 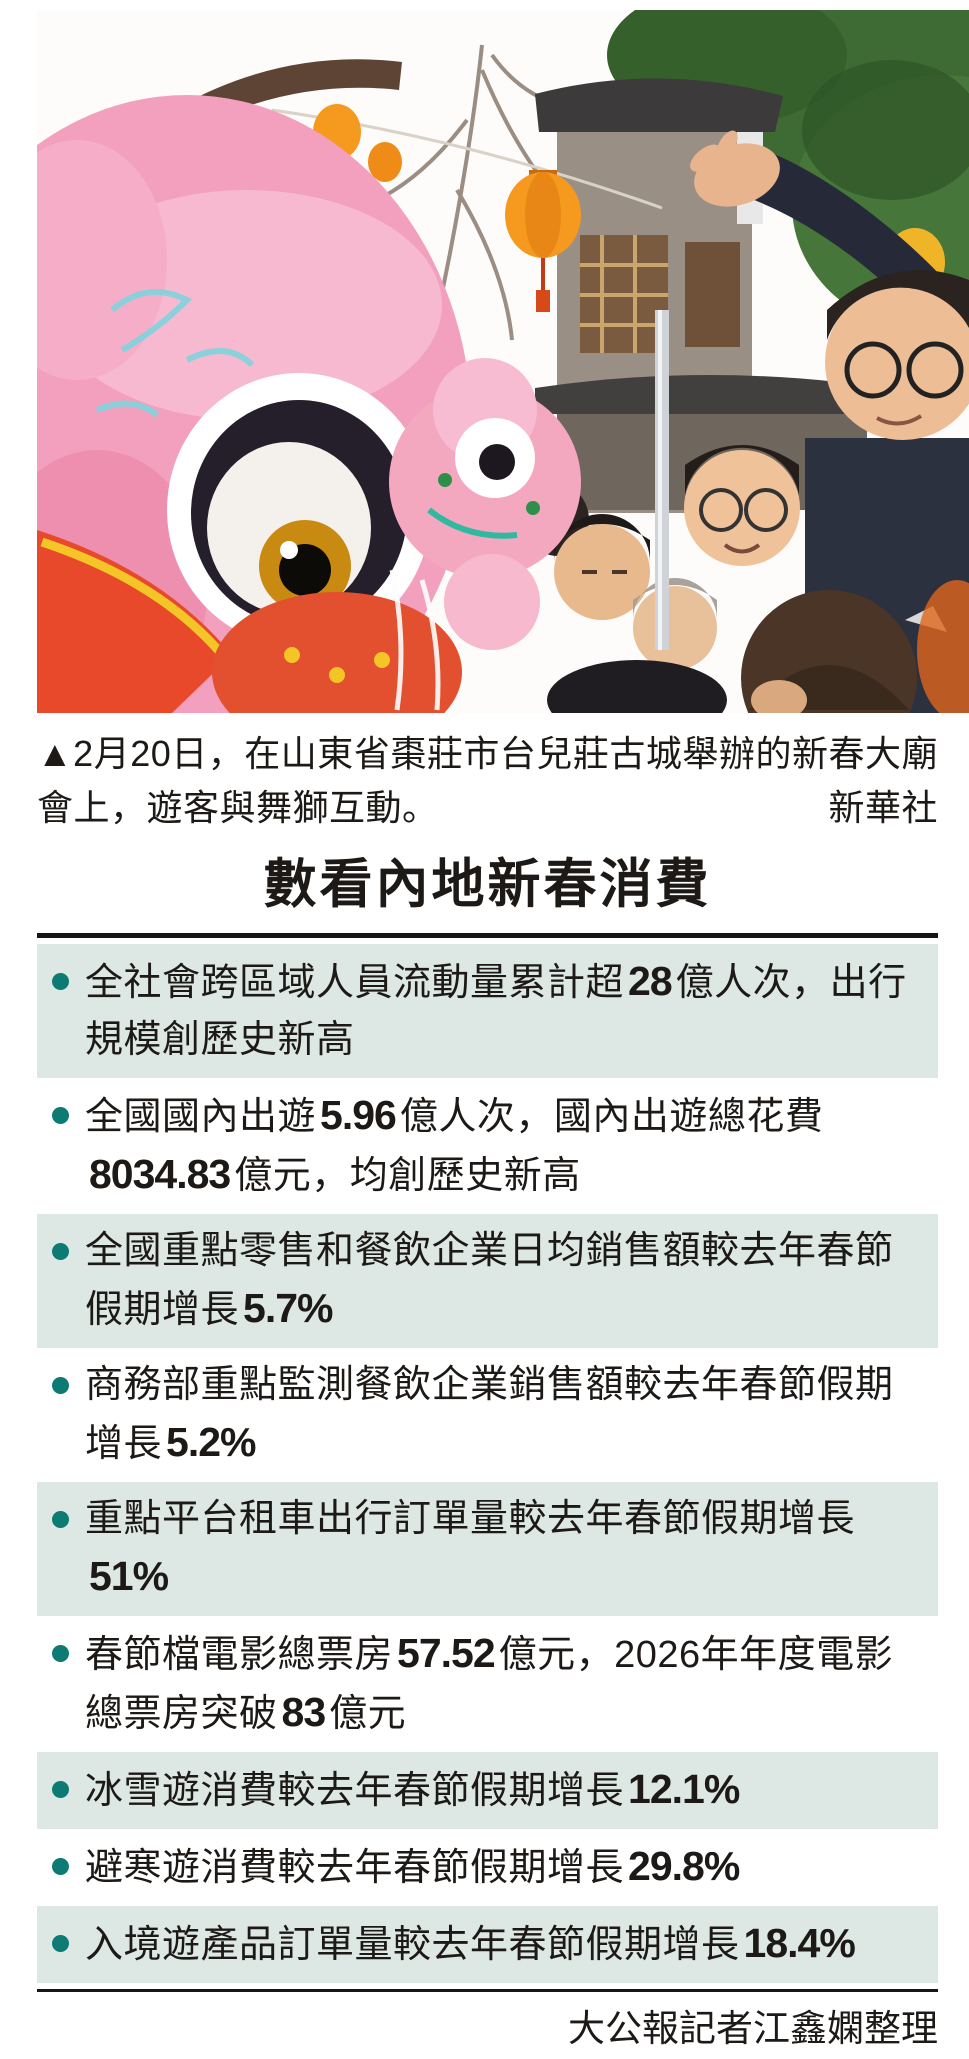 I want to click on stat-text: 商務部重點監測餐飲企業銷售額較去年春節假期增長5.2%, so click(x=489, y=1414).